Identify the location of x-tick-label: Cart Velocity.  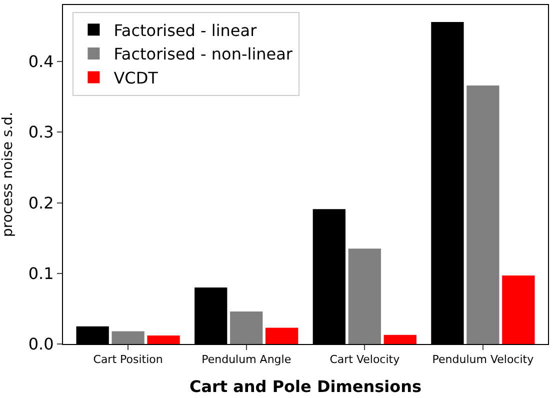
(365, 359).